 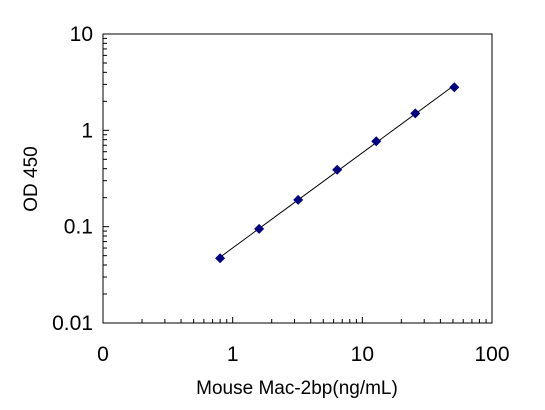 What do you see at coordinates (31, 178) in the screenshot?
I see `y-axis-label: OD 450` at bounding box center [31, 178].